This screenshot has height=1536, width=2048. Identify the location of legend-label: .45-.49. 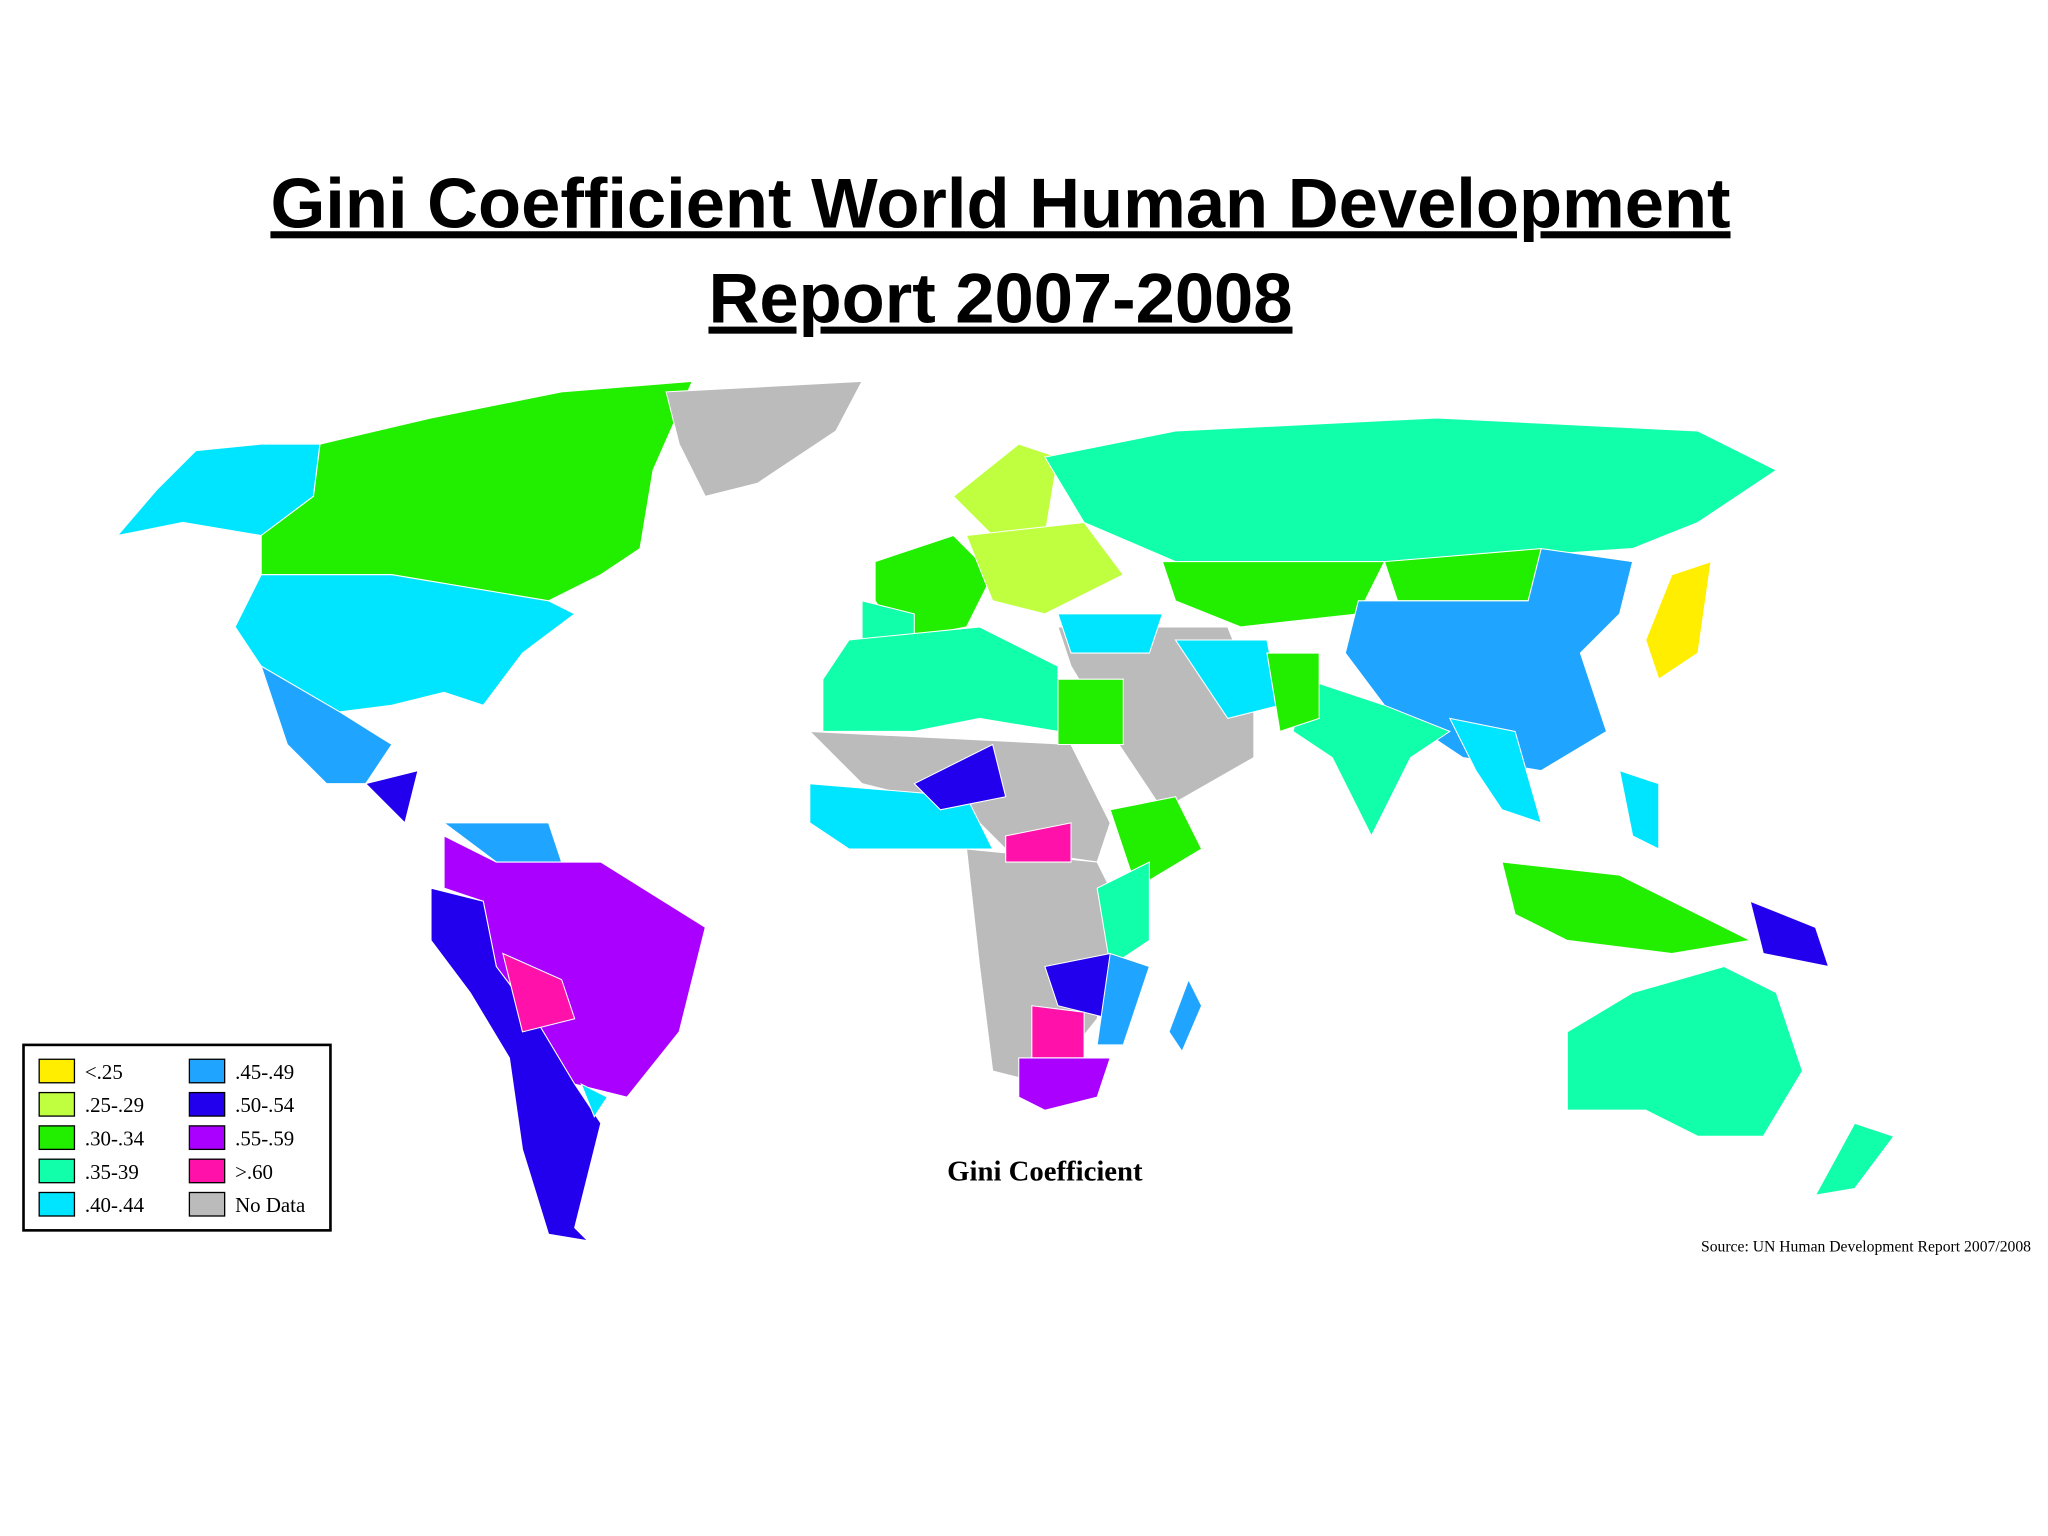
(264, 1072).